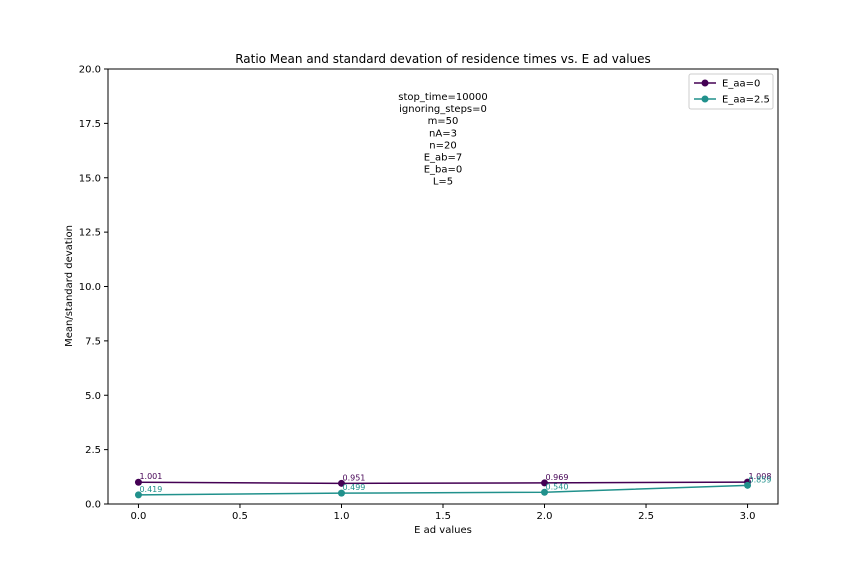 The image size is (864, 576). I want to click on y-tick-label: 2.5, so click(93, 450).